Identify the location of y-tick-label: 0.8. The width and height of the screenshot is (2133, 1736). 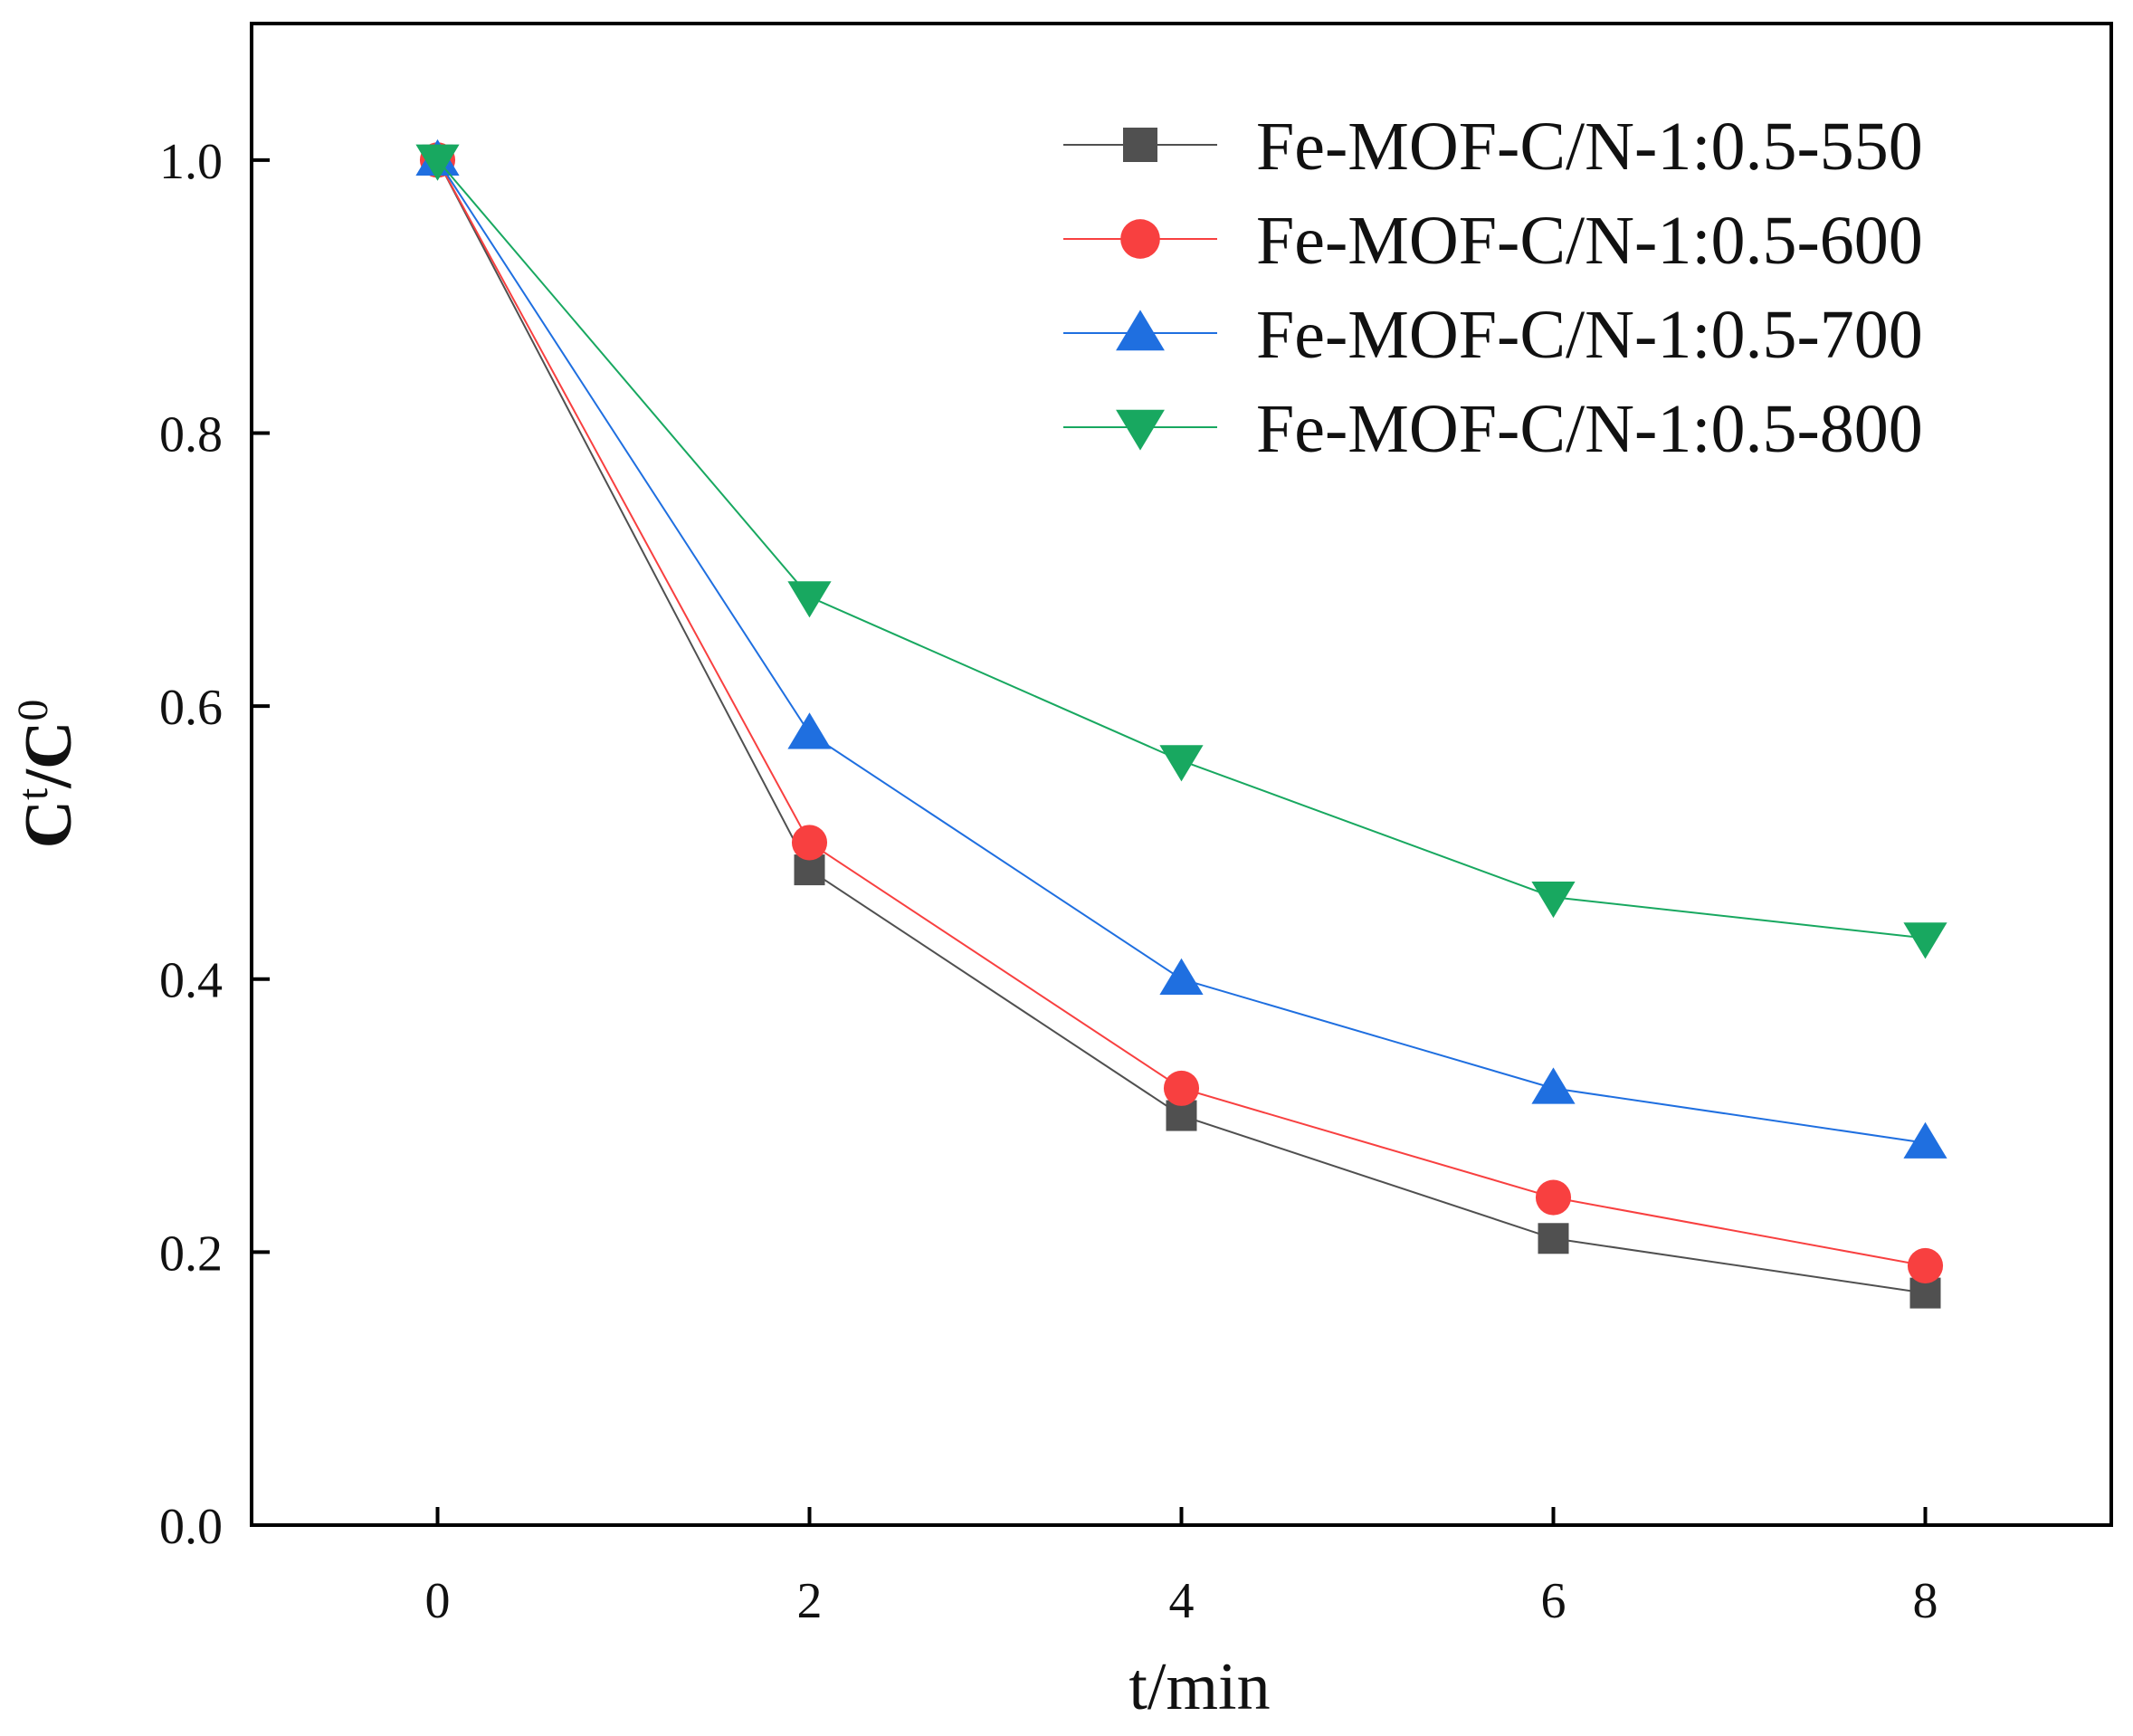
(191, 434).